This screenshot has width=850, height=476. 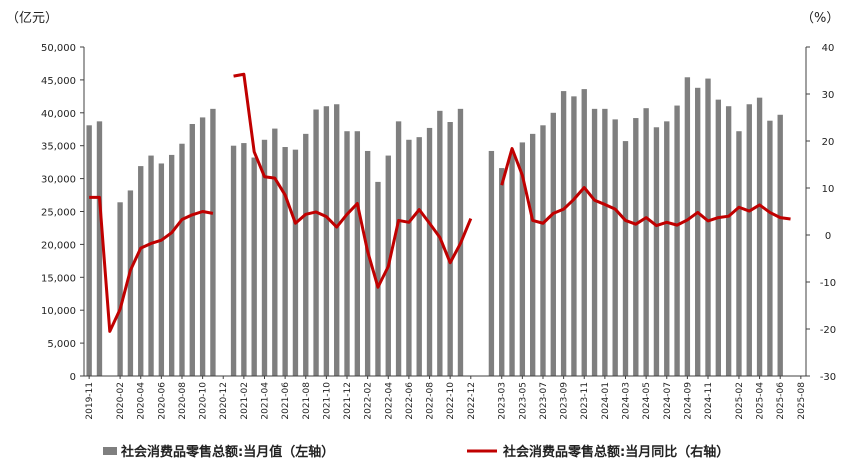 What do you see at coordinates (431, 401) in the screenshot?
I see `x-tick-label: 2022-08` at bounding box center [431, 401].